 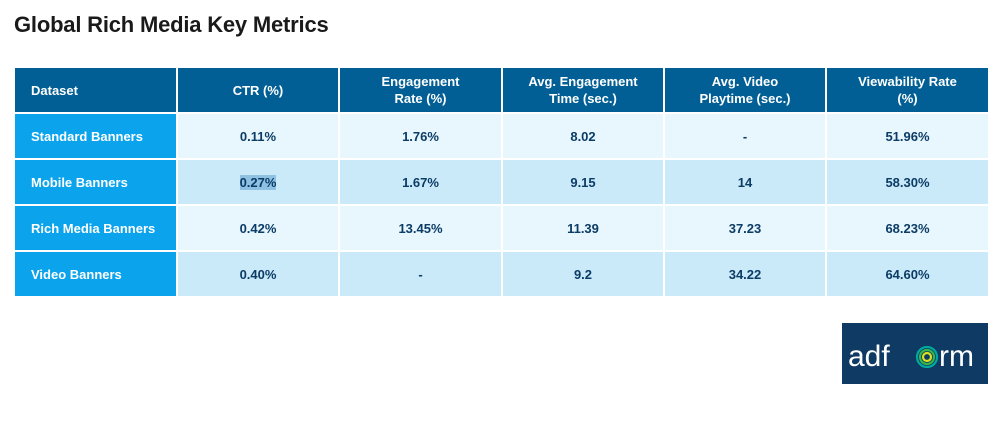 I want to click on header-line: Avg. Engagement, so click(x=583, y=81).